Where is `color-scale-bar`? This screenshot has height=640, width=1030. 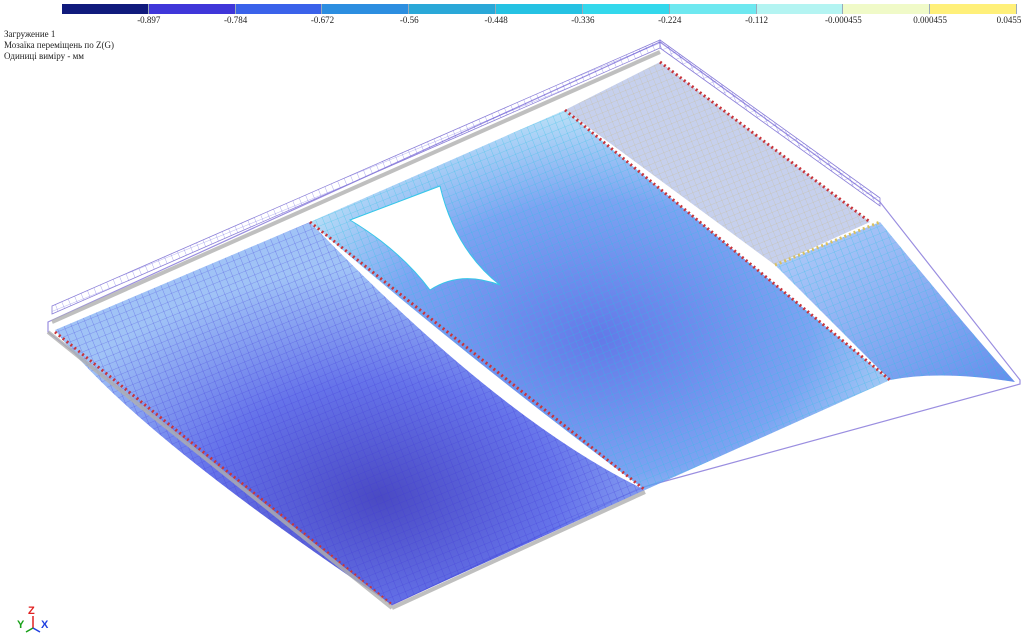 color-scale-bar is located at coordinates (539, 9).